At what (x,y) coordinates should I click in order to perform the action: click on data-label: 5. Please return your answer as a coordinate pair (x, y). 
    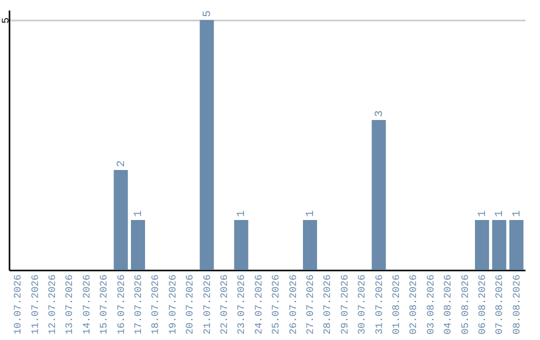
    Looking at the image, I should click on (208, 13).